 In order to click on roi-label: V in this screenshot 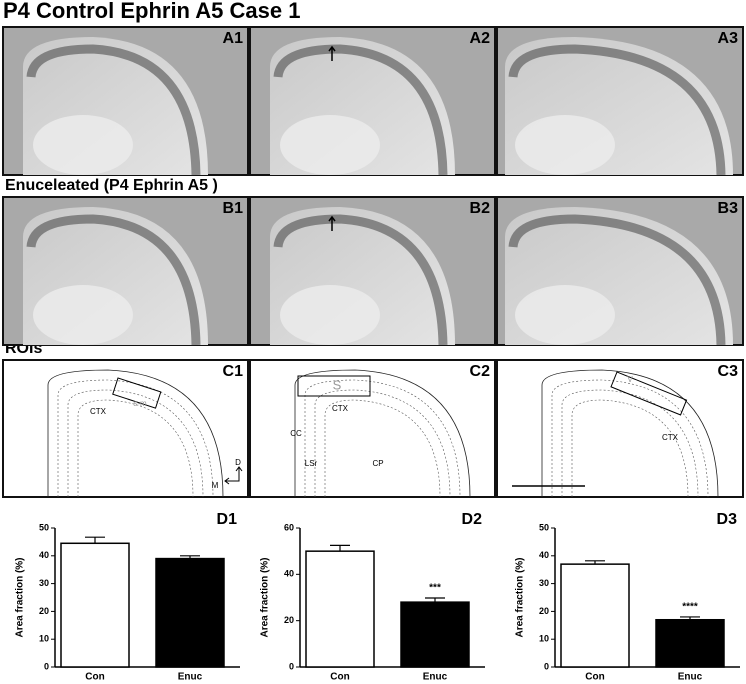, I will do `click(630, 379)`.